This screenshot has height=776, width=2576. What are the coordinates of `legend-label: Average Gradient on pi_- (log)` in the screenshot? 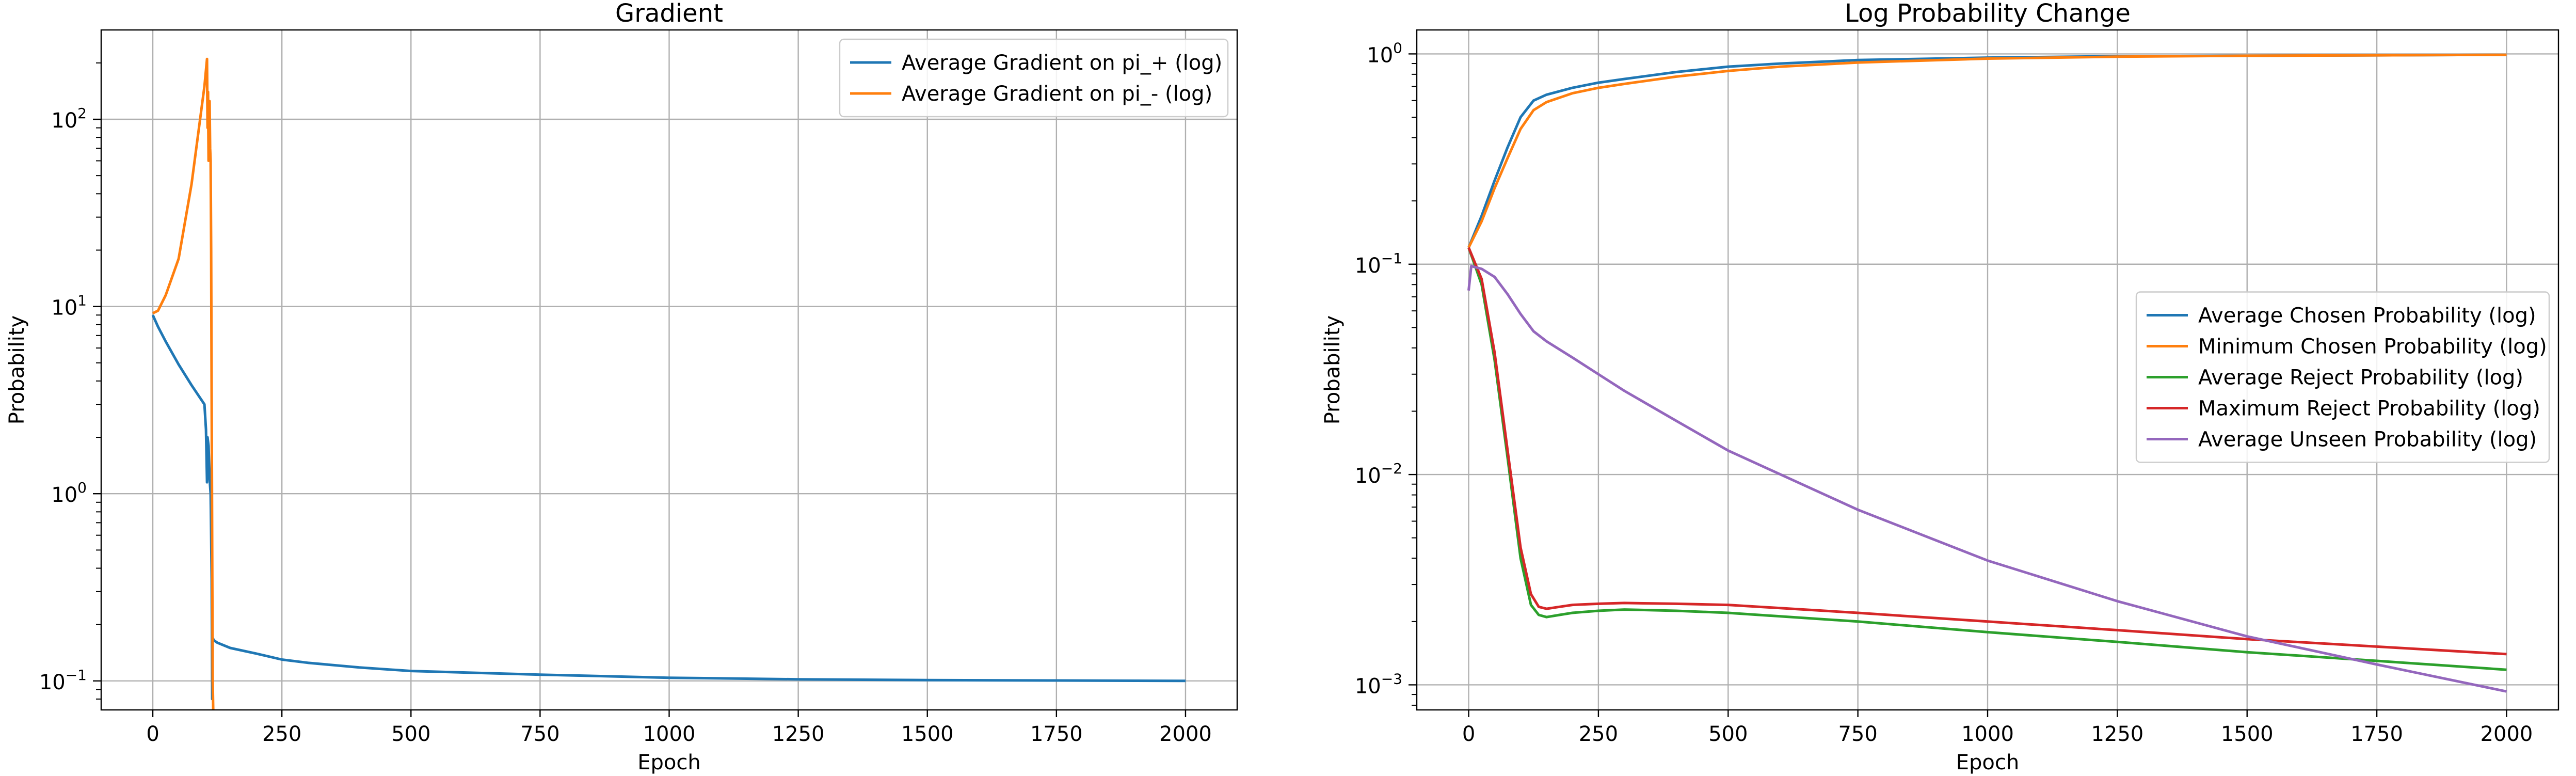 It's located at (1057, 94).